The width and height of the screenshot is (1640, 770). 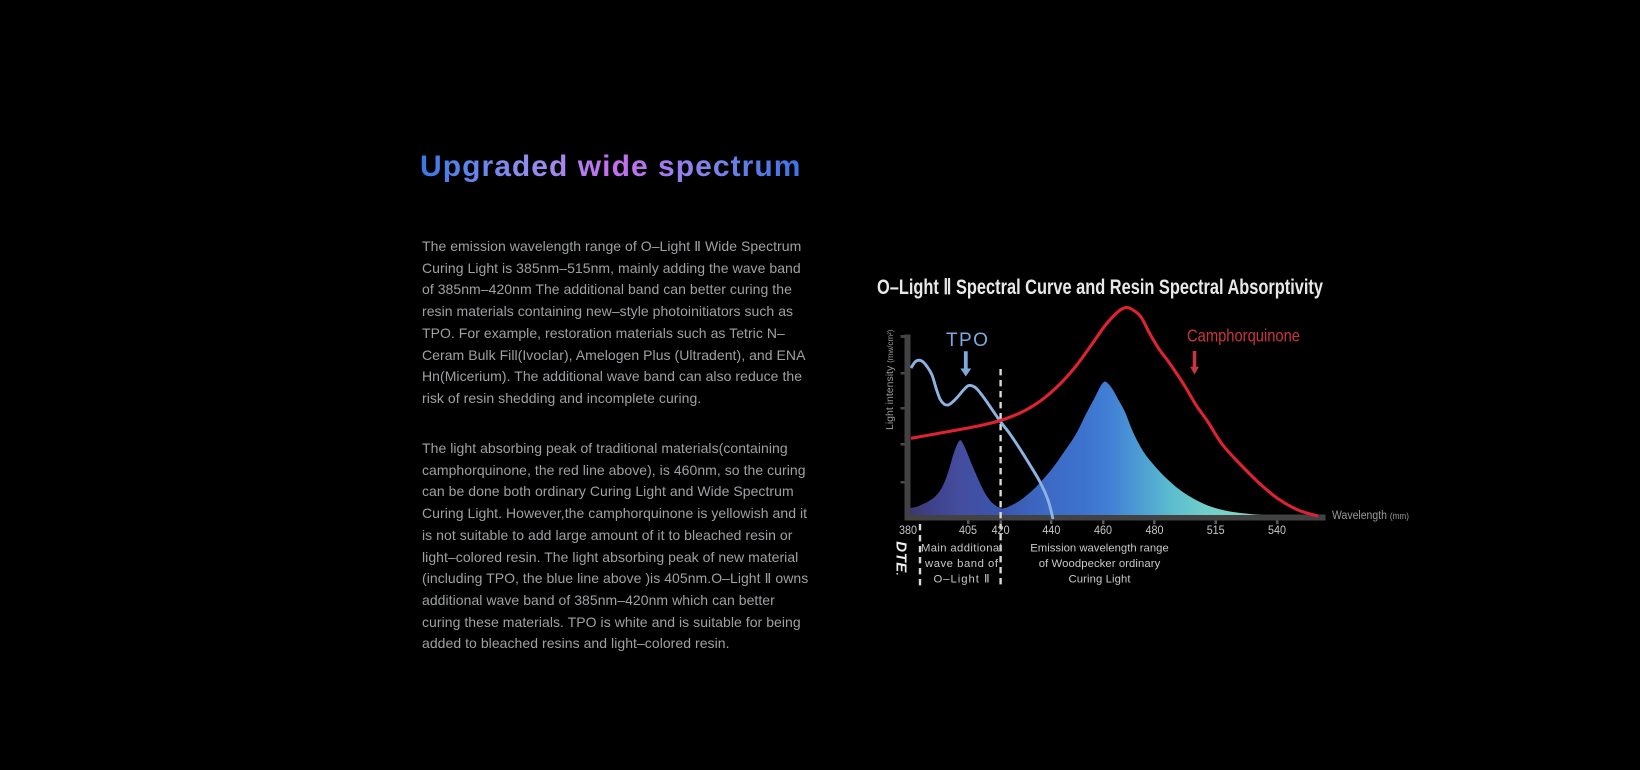 What do you see at coordinates (908, 530) in the screenshot?
I see `svg-text: 380` at bounding box center [908, 530].